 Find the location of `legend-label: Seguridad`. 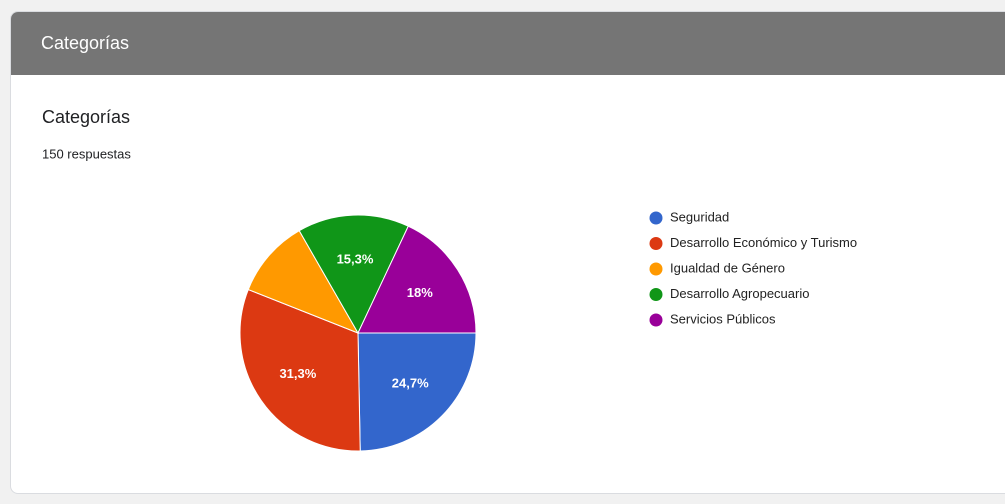

legend-label: Seguridad is located at coordinates (699, 216).